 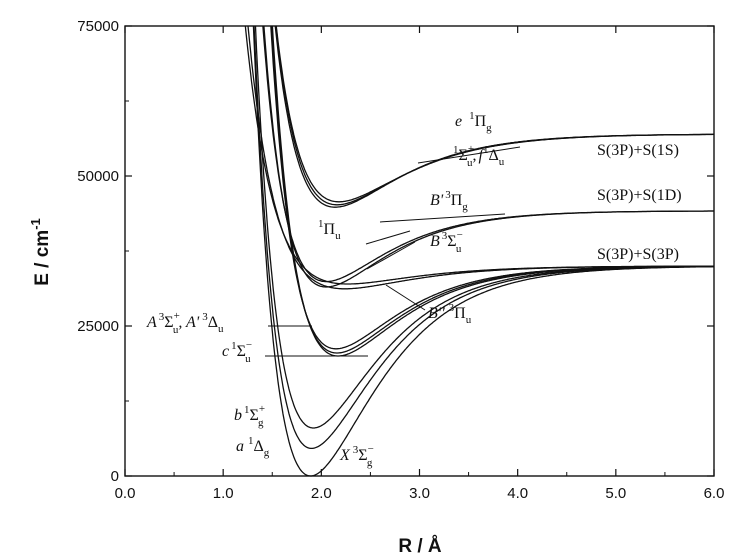 What do you see at coordinates (450, 314) in the screenshot?
I see `label-Bpp3Piu: B'' 3Πu` at bounding box center [450, 314].